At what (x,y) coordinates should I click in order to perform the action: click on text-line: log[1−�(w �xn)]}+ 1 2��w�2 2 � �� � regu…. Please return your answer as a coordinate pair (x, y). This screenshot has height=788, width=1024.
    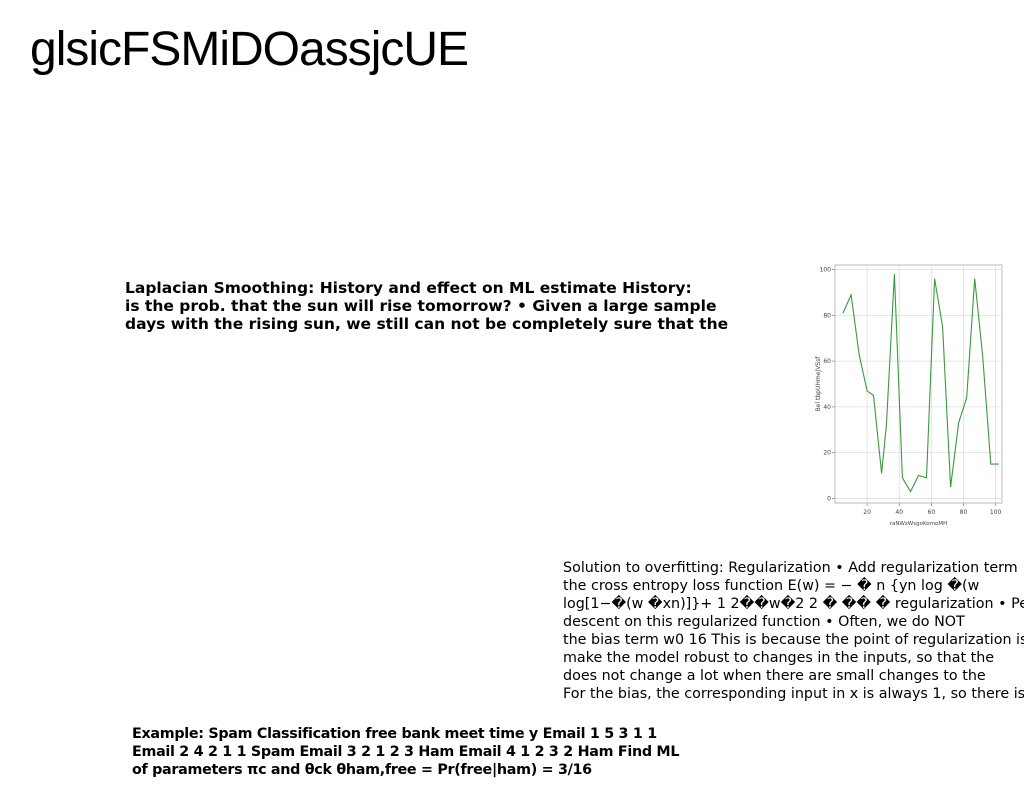
    Looking at the image, I should click on (793, 604).